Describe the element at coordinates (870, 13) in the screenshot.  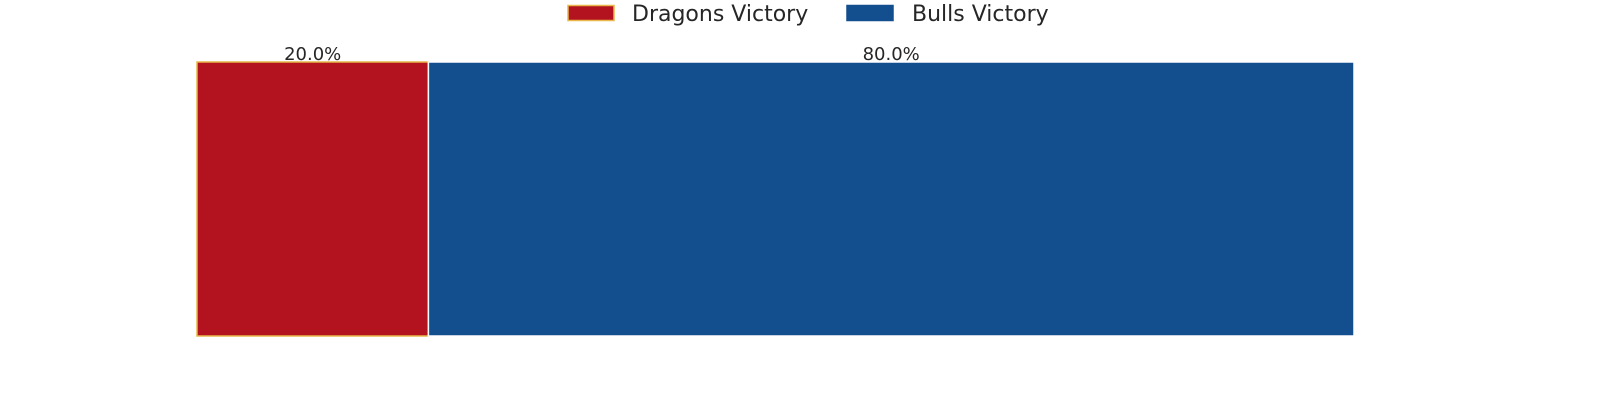
I see `legend-swatch-bulls-victory` at that location.